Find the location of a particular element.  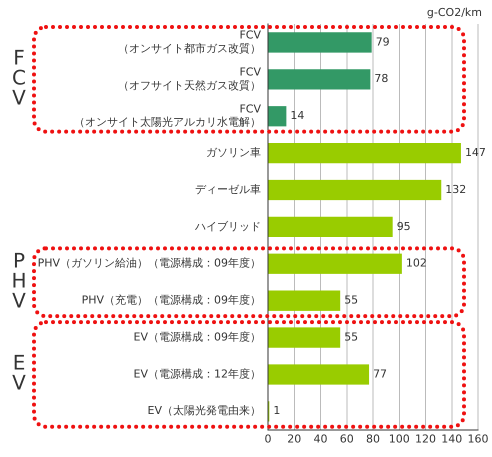

y-tick-label: EV（太陽光発電由来） is located at coordinates (204, 411).